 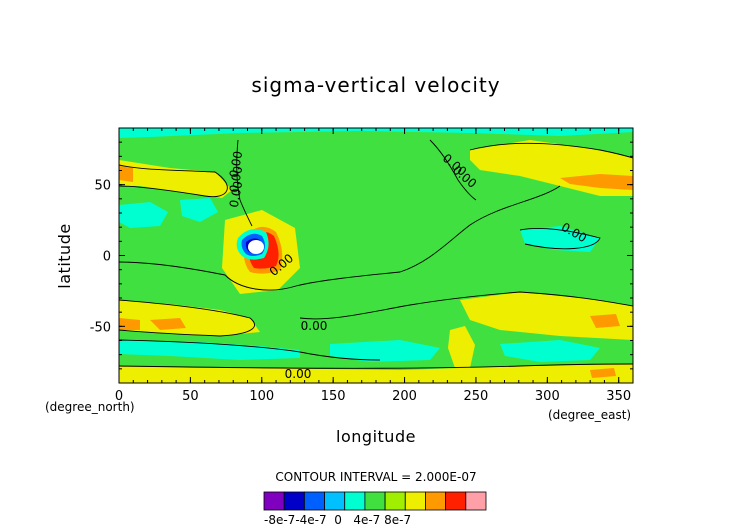 I want to click on x-tick-label: 50, so click(x=190, y=396).